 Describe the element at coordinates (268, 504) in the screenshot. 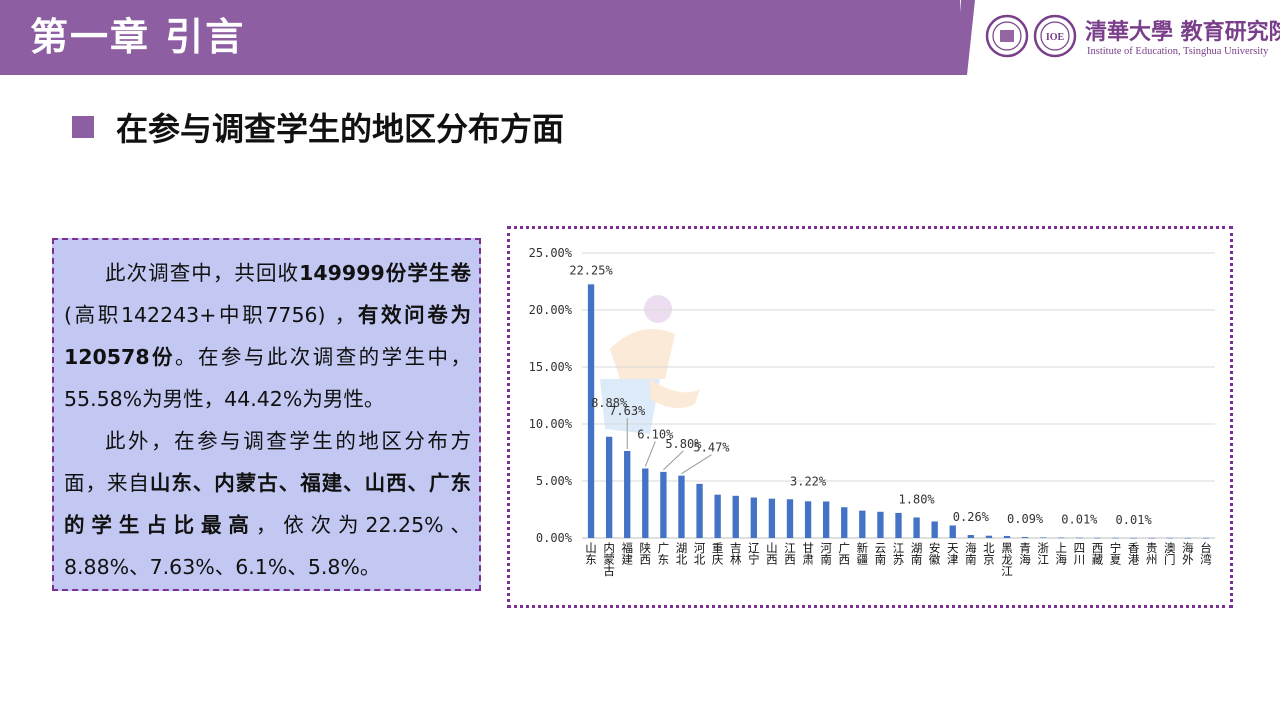

I see `text-run-bold: 山东、内蒙古、福建、山西、广东的学生占比最高` at that location.